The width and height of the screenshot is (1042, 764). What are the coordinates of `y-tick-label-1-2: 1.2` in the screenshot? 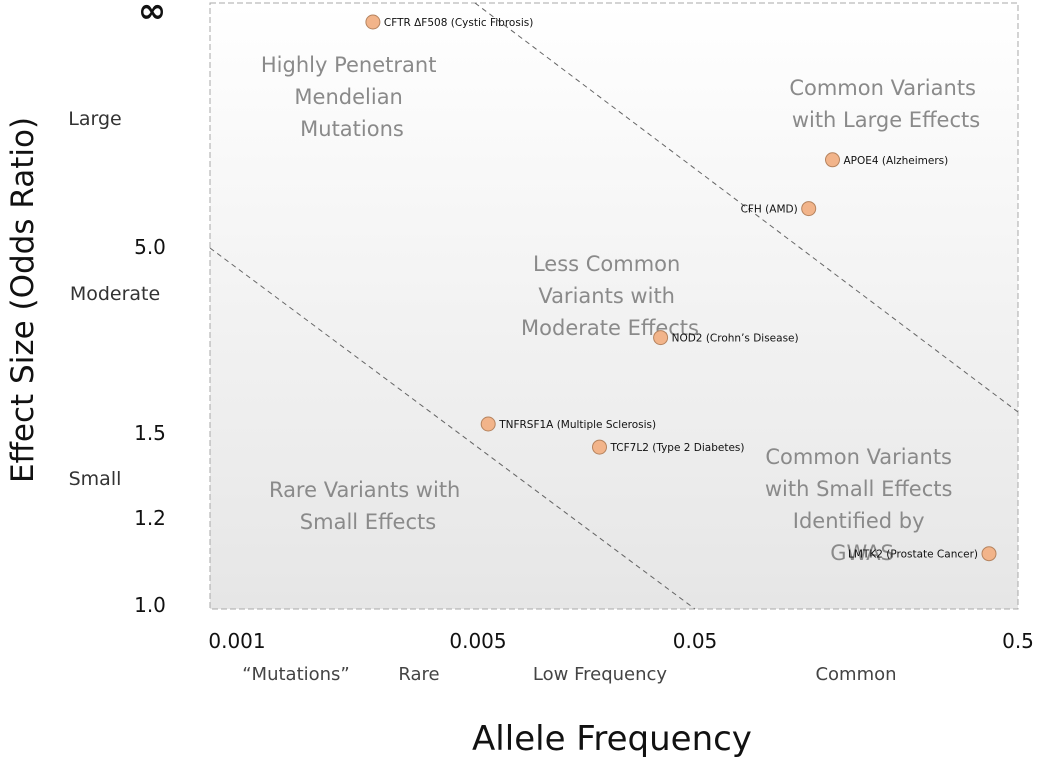 It's located at (150, 518).